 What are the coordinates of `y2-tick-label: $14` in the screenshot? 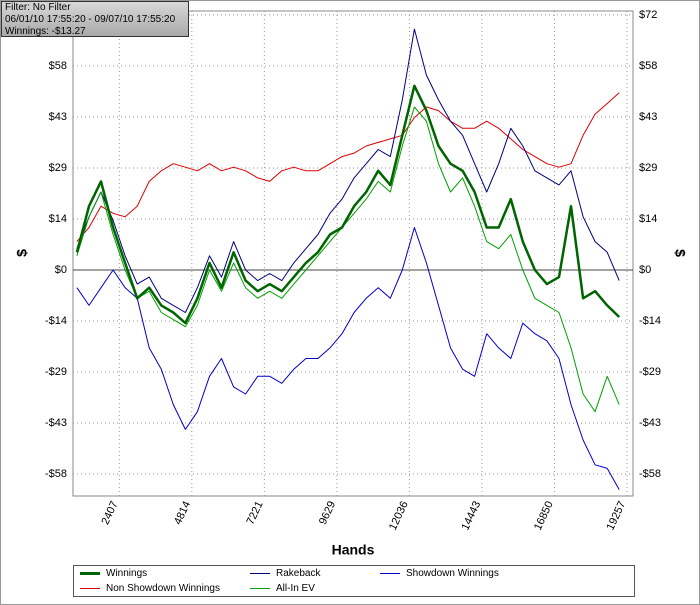 It's located at (648, 219).